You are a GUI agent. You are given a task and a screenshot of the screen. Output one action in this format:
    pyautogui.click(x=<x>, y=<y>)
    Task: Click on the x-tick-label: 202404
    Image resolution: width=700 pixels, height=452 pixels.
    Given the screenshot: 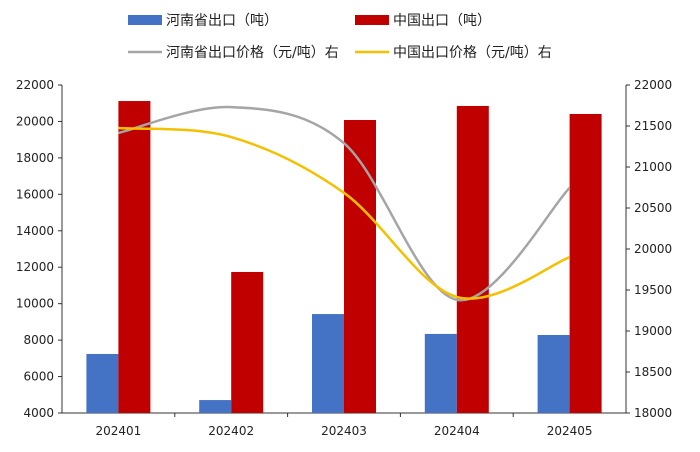 What is the action you would take?
    pyautogui.click(x=457, y=431)
    